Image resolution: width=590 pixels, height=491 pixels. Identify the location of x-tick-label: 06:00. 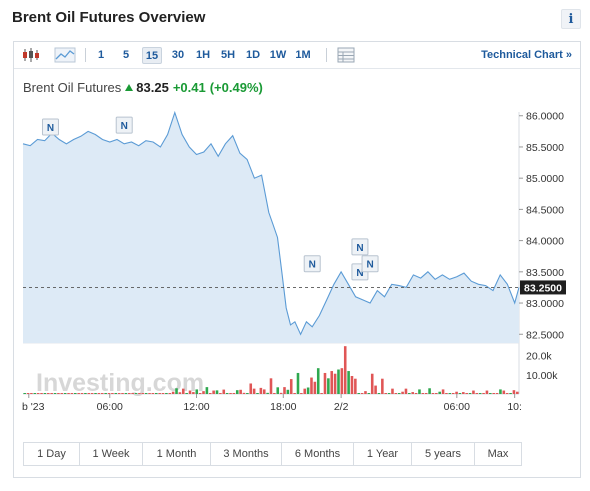
(457, 407).